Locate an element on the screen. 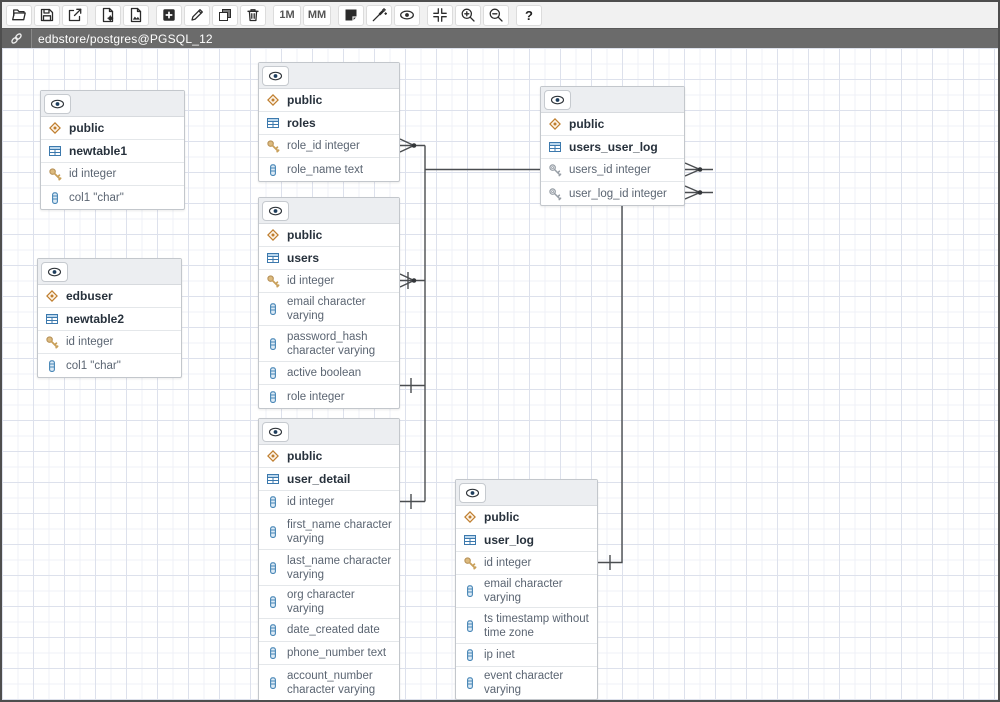  column-label: role integer is located at coordinates (316, 396).